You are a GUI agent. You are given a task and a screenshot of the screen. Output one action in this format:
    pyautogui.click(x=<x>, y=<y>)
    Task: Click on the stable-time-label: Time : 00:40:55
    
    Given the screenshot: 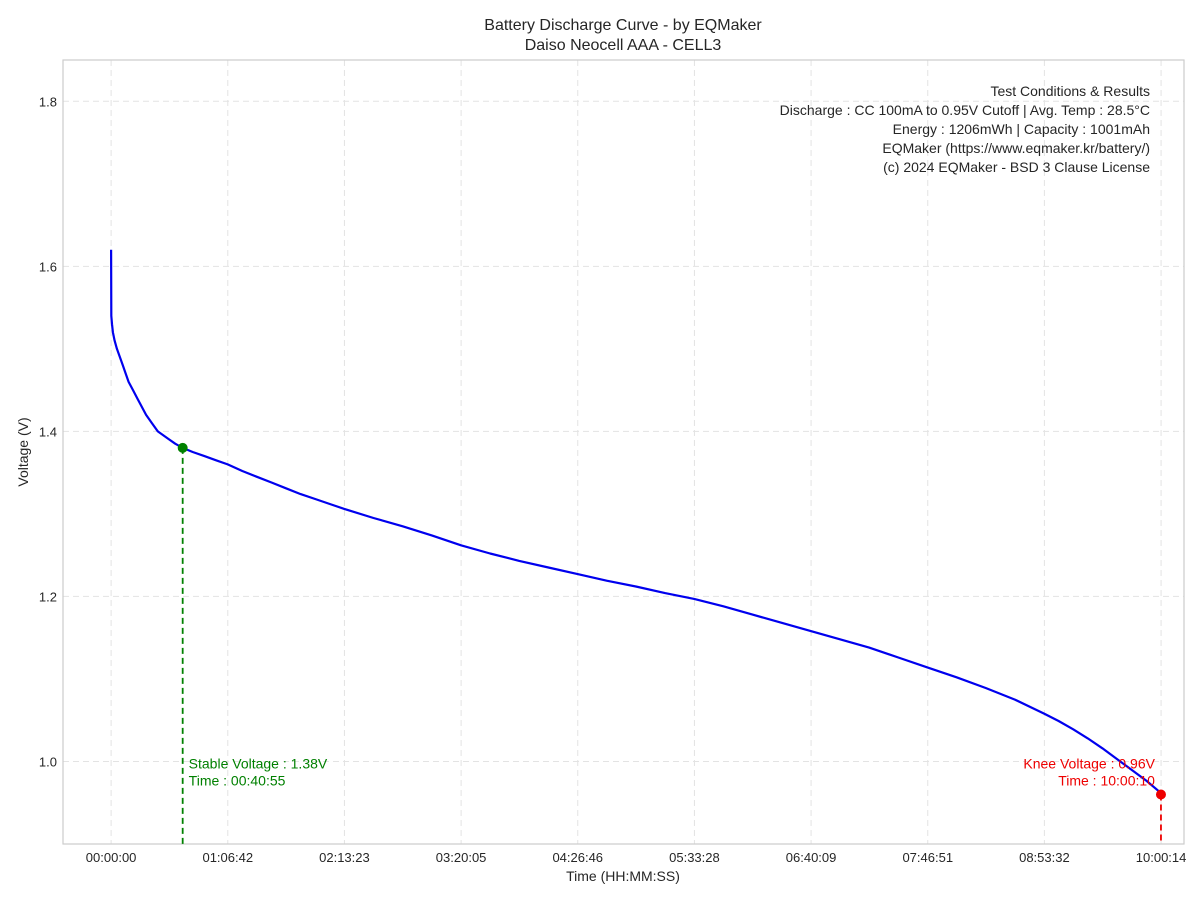 What is the action you would take?
    pyautogui.click(x=237, y=780)
    